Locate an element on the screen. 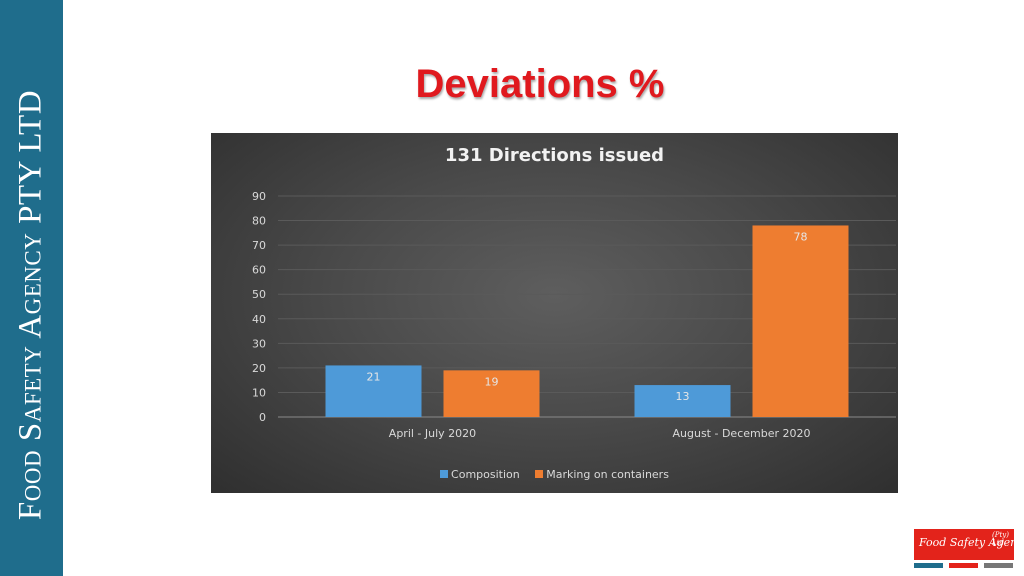 Image resolution: width=1024 pixels, height=576 pixels. legend-swatch-composition is located at coordinates (444, 474).